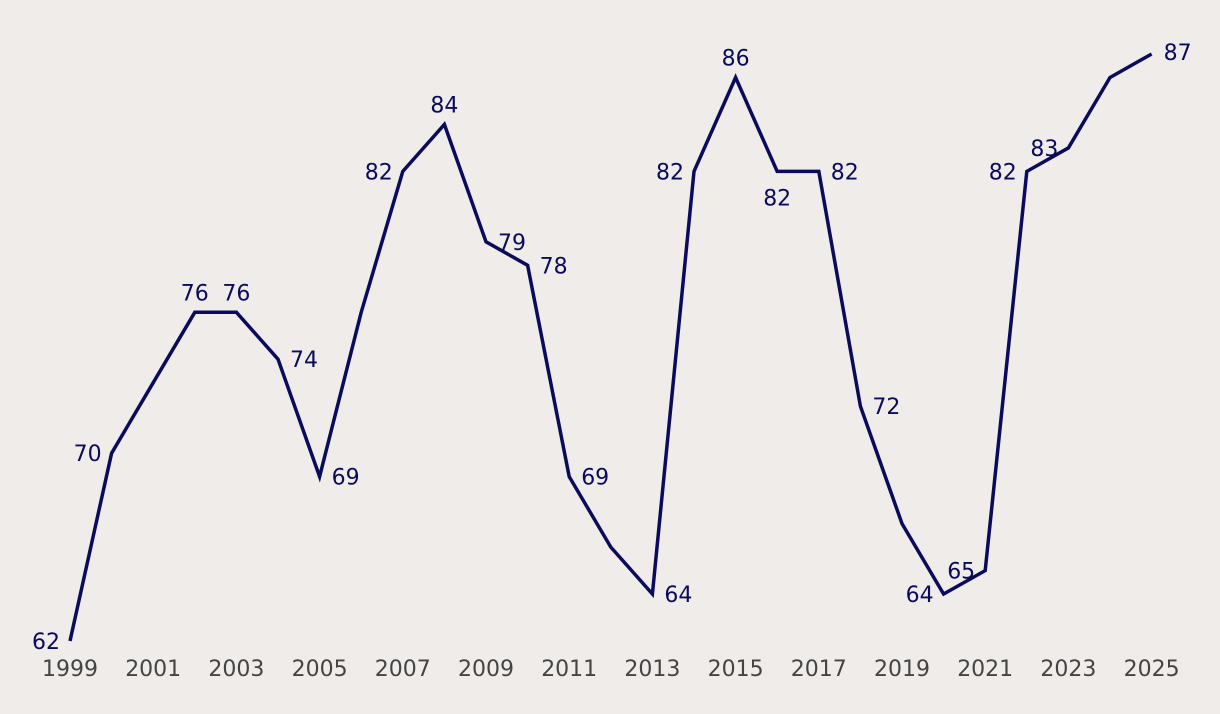  I want to click on data-label: 84, so click(444, 105).